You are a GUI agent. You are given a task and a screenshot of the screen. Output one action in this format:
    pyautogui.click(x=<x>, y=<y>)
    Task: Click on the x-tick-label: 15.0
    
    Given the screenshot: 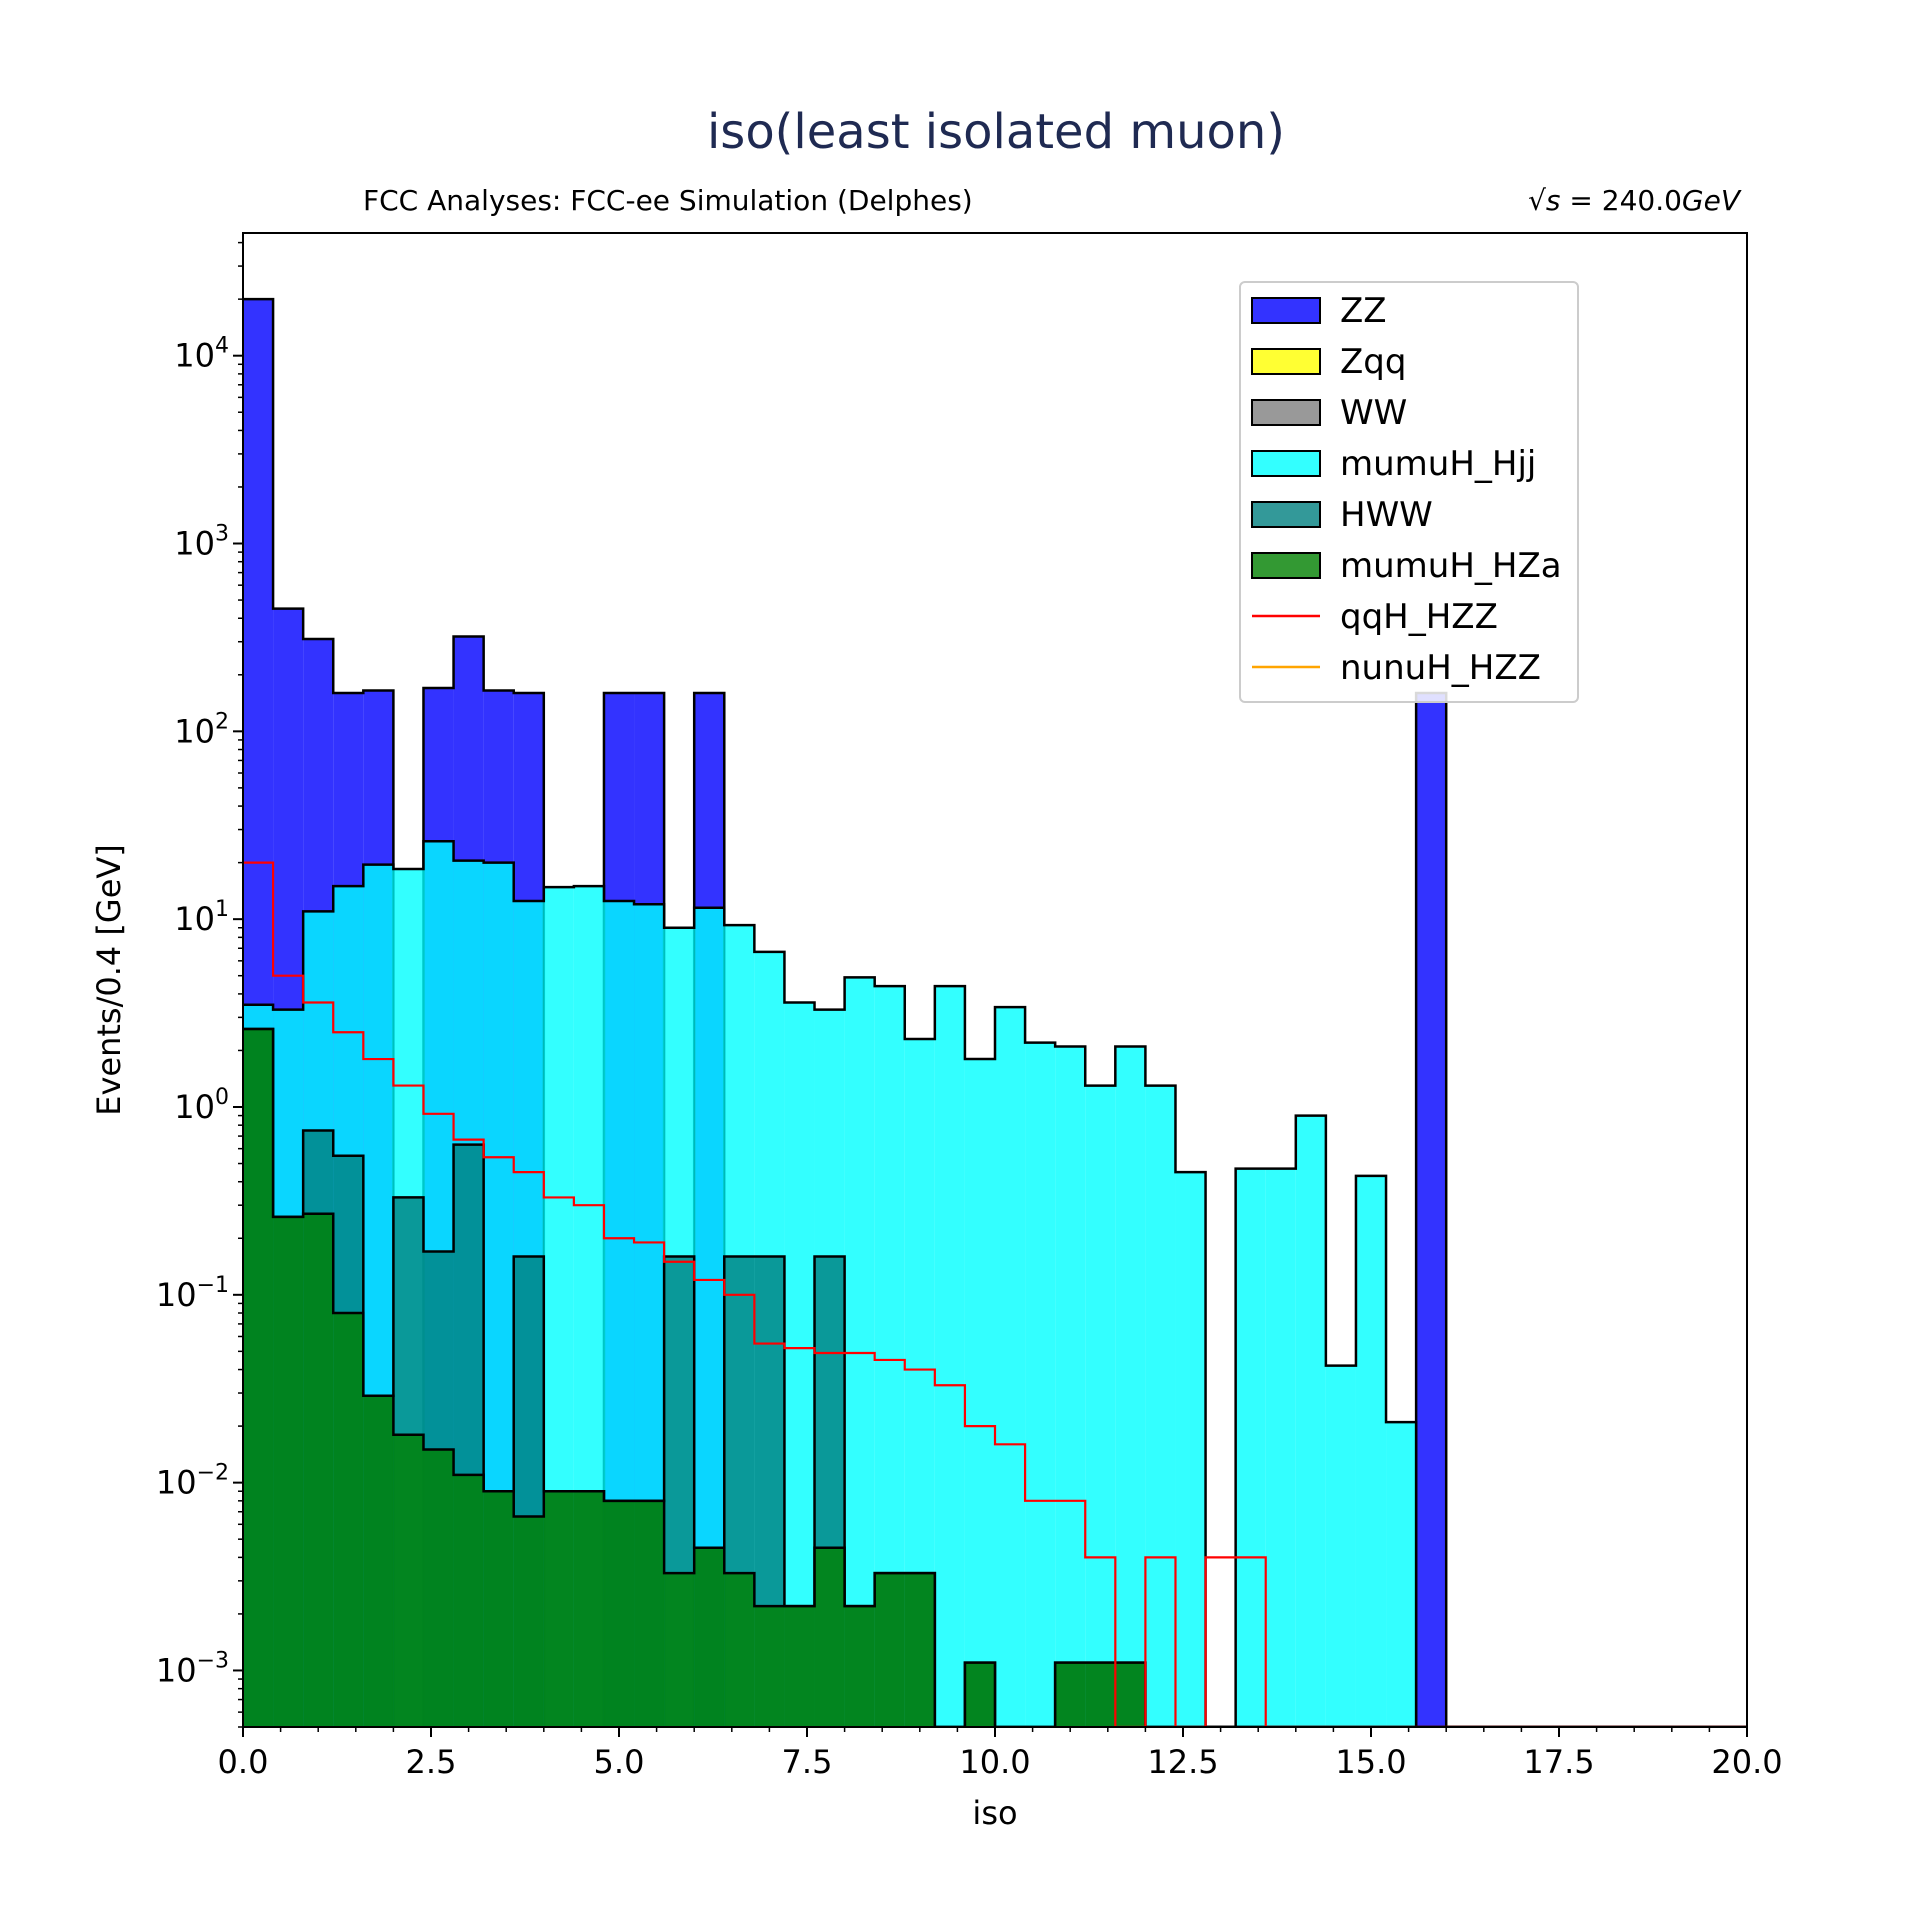 What is the action you would take?
    pyautogui.click(x=1370, y=1762)
    